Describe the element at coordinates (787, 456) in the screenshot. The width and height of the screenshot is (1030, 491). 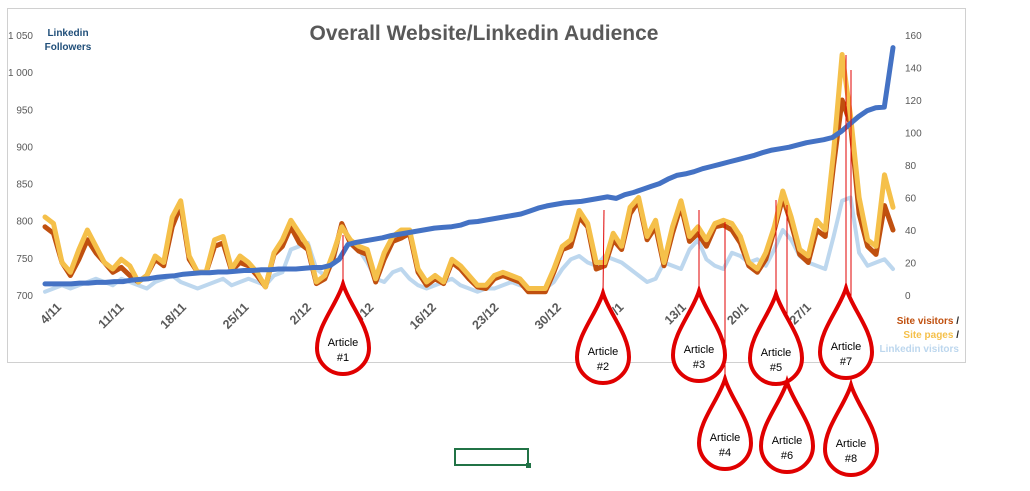
I see `article-marker-number: #6` at that location.